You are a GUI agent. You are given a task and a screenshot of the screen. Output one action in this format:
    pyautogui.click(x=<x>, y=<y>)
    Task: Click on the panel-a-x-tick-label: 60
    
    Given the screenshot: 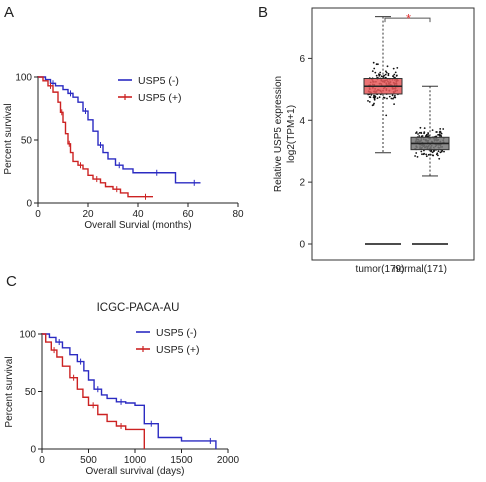 What is the action you would take?
    pyautogui.click(x=188, y=214)
    